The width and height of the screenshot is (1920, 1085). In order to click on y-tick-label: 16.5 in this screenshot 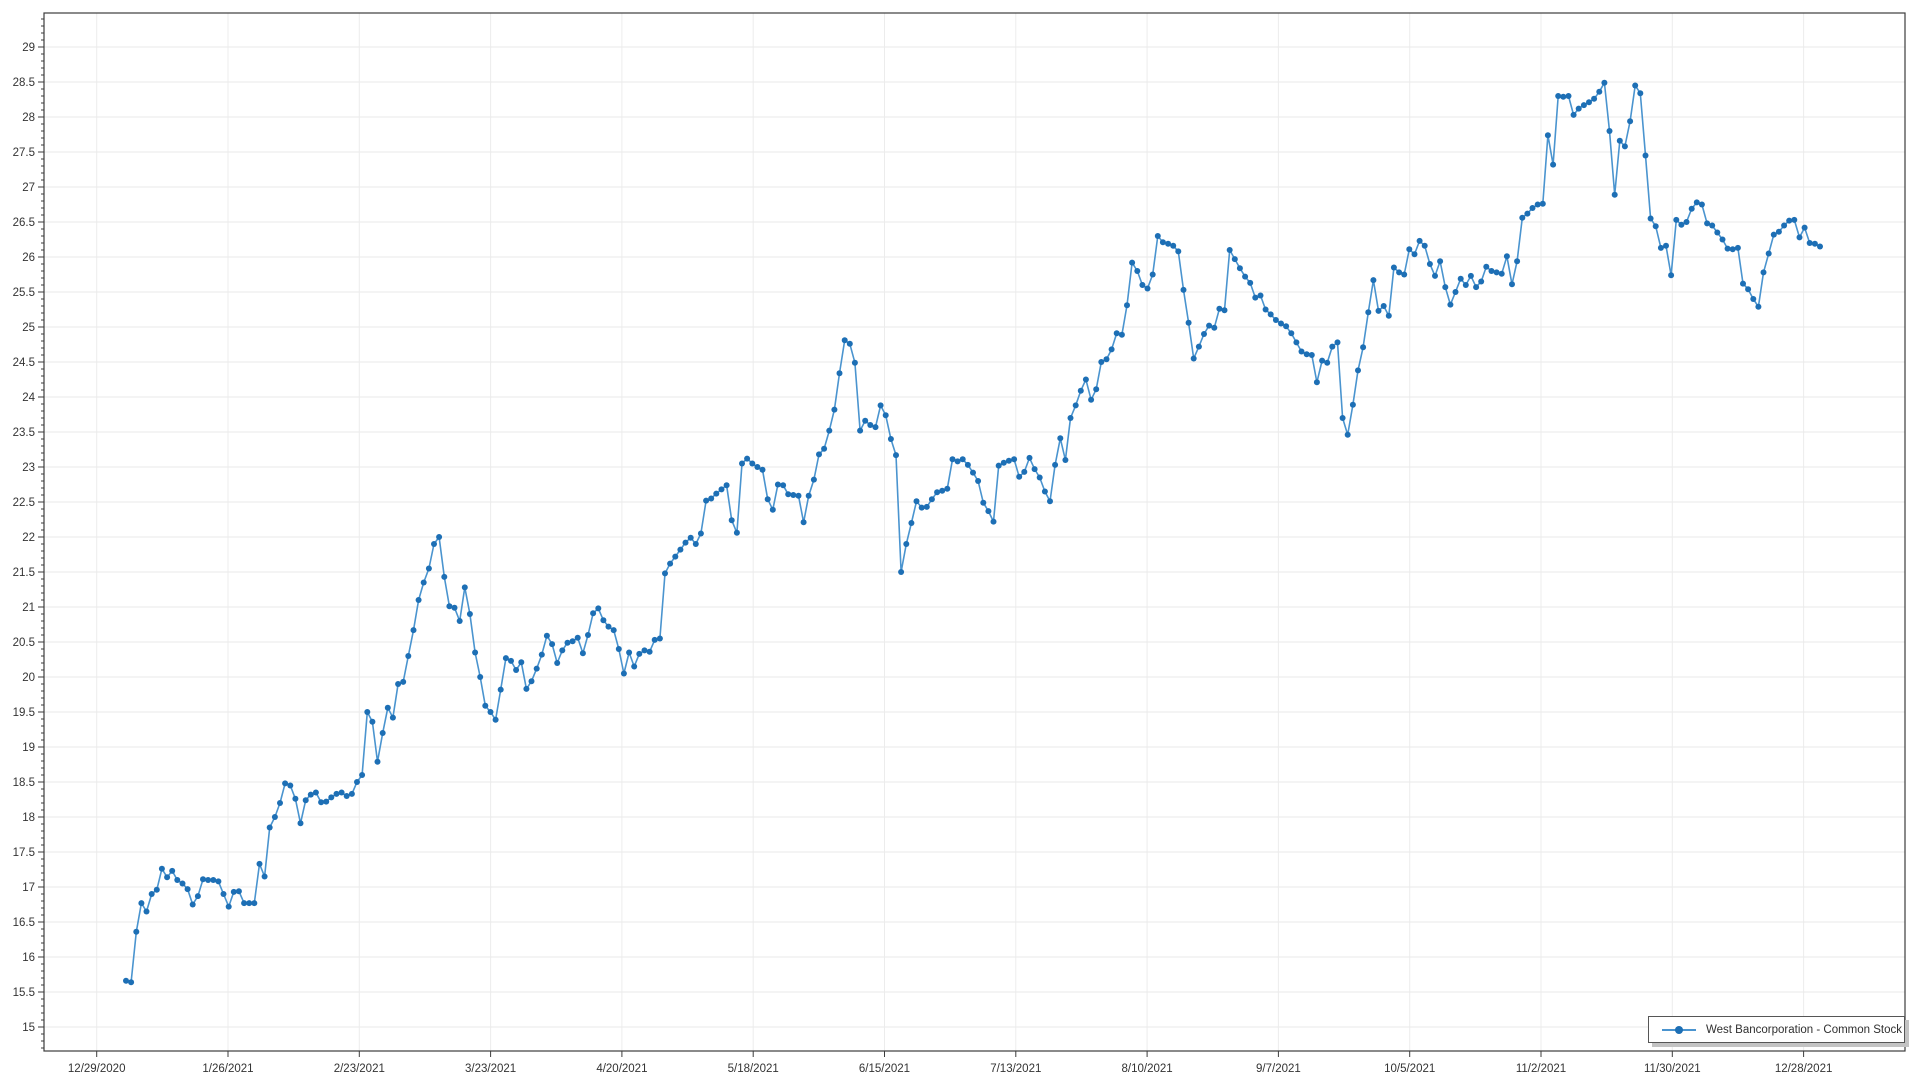, I will do `click(24, 923)`.